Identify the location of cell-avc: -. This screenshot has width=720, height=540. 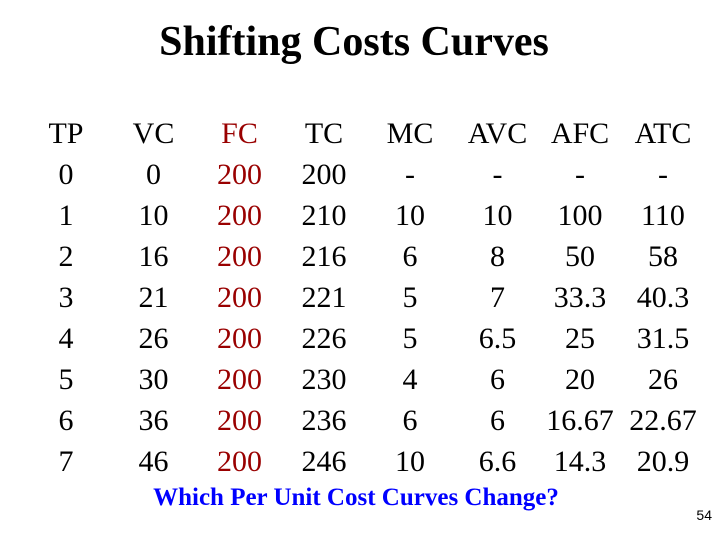
(497, 174).